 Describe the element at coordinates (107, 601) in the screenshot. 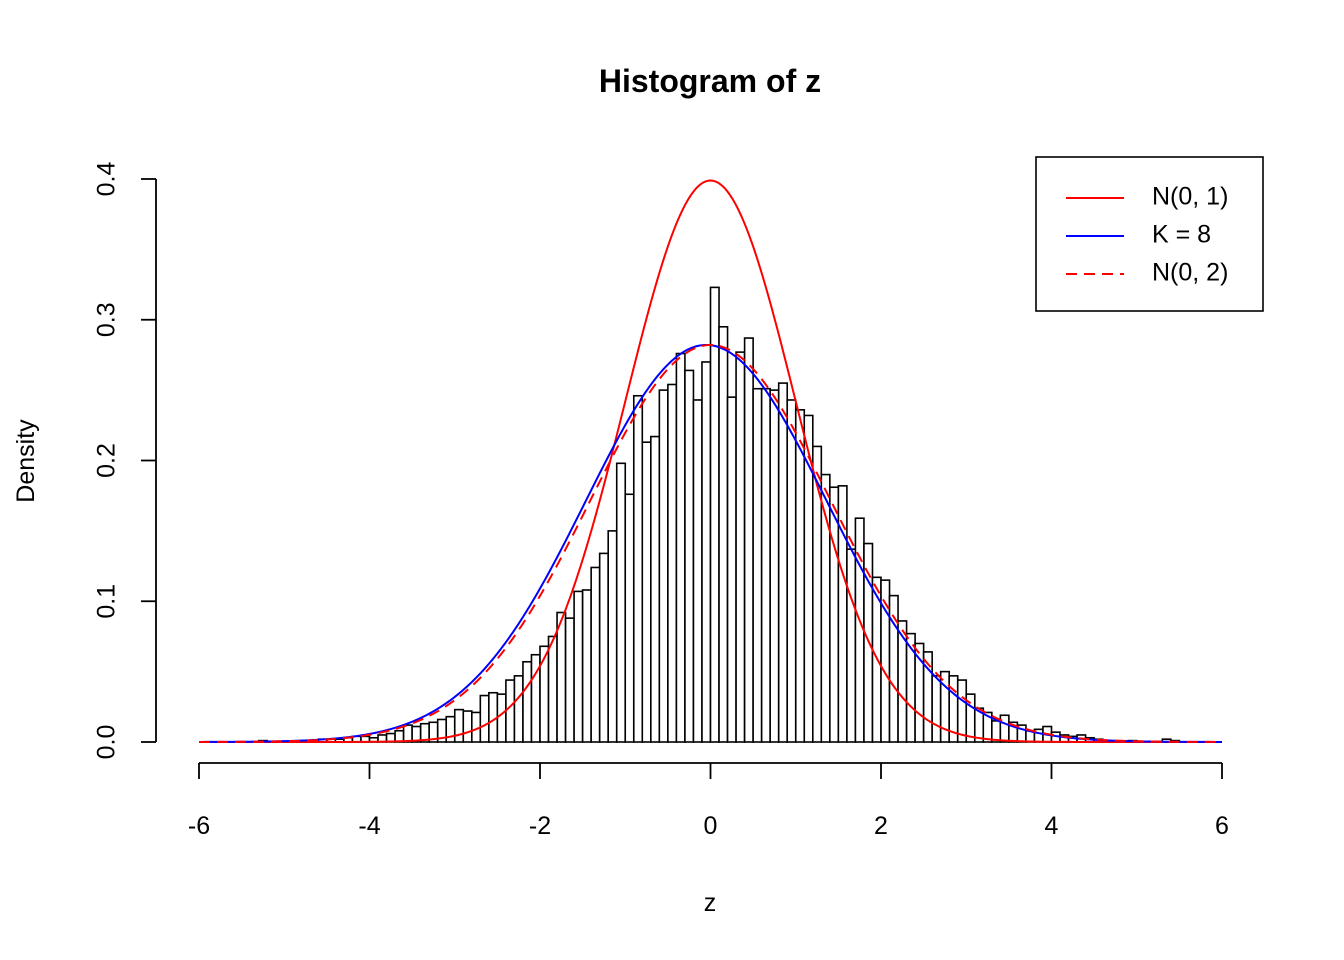

I see `y-tick-label: 0.1` at that location.